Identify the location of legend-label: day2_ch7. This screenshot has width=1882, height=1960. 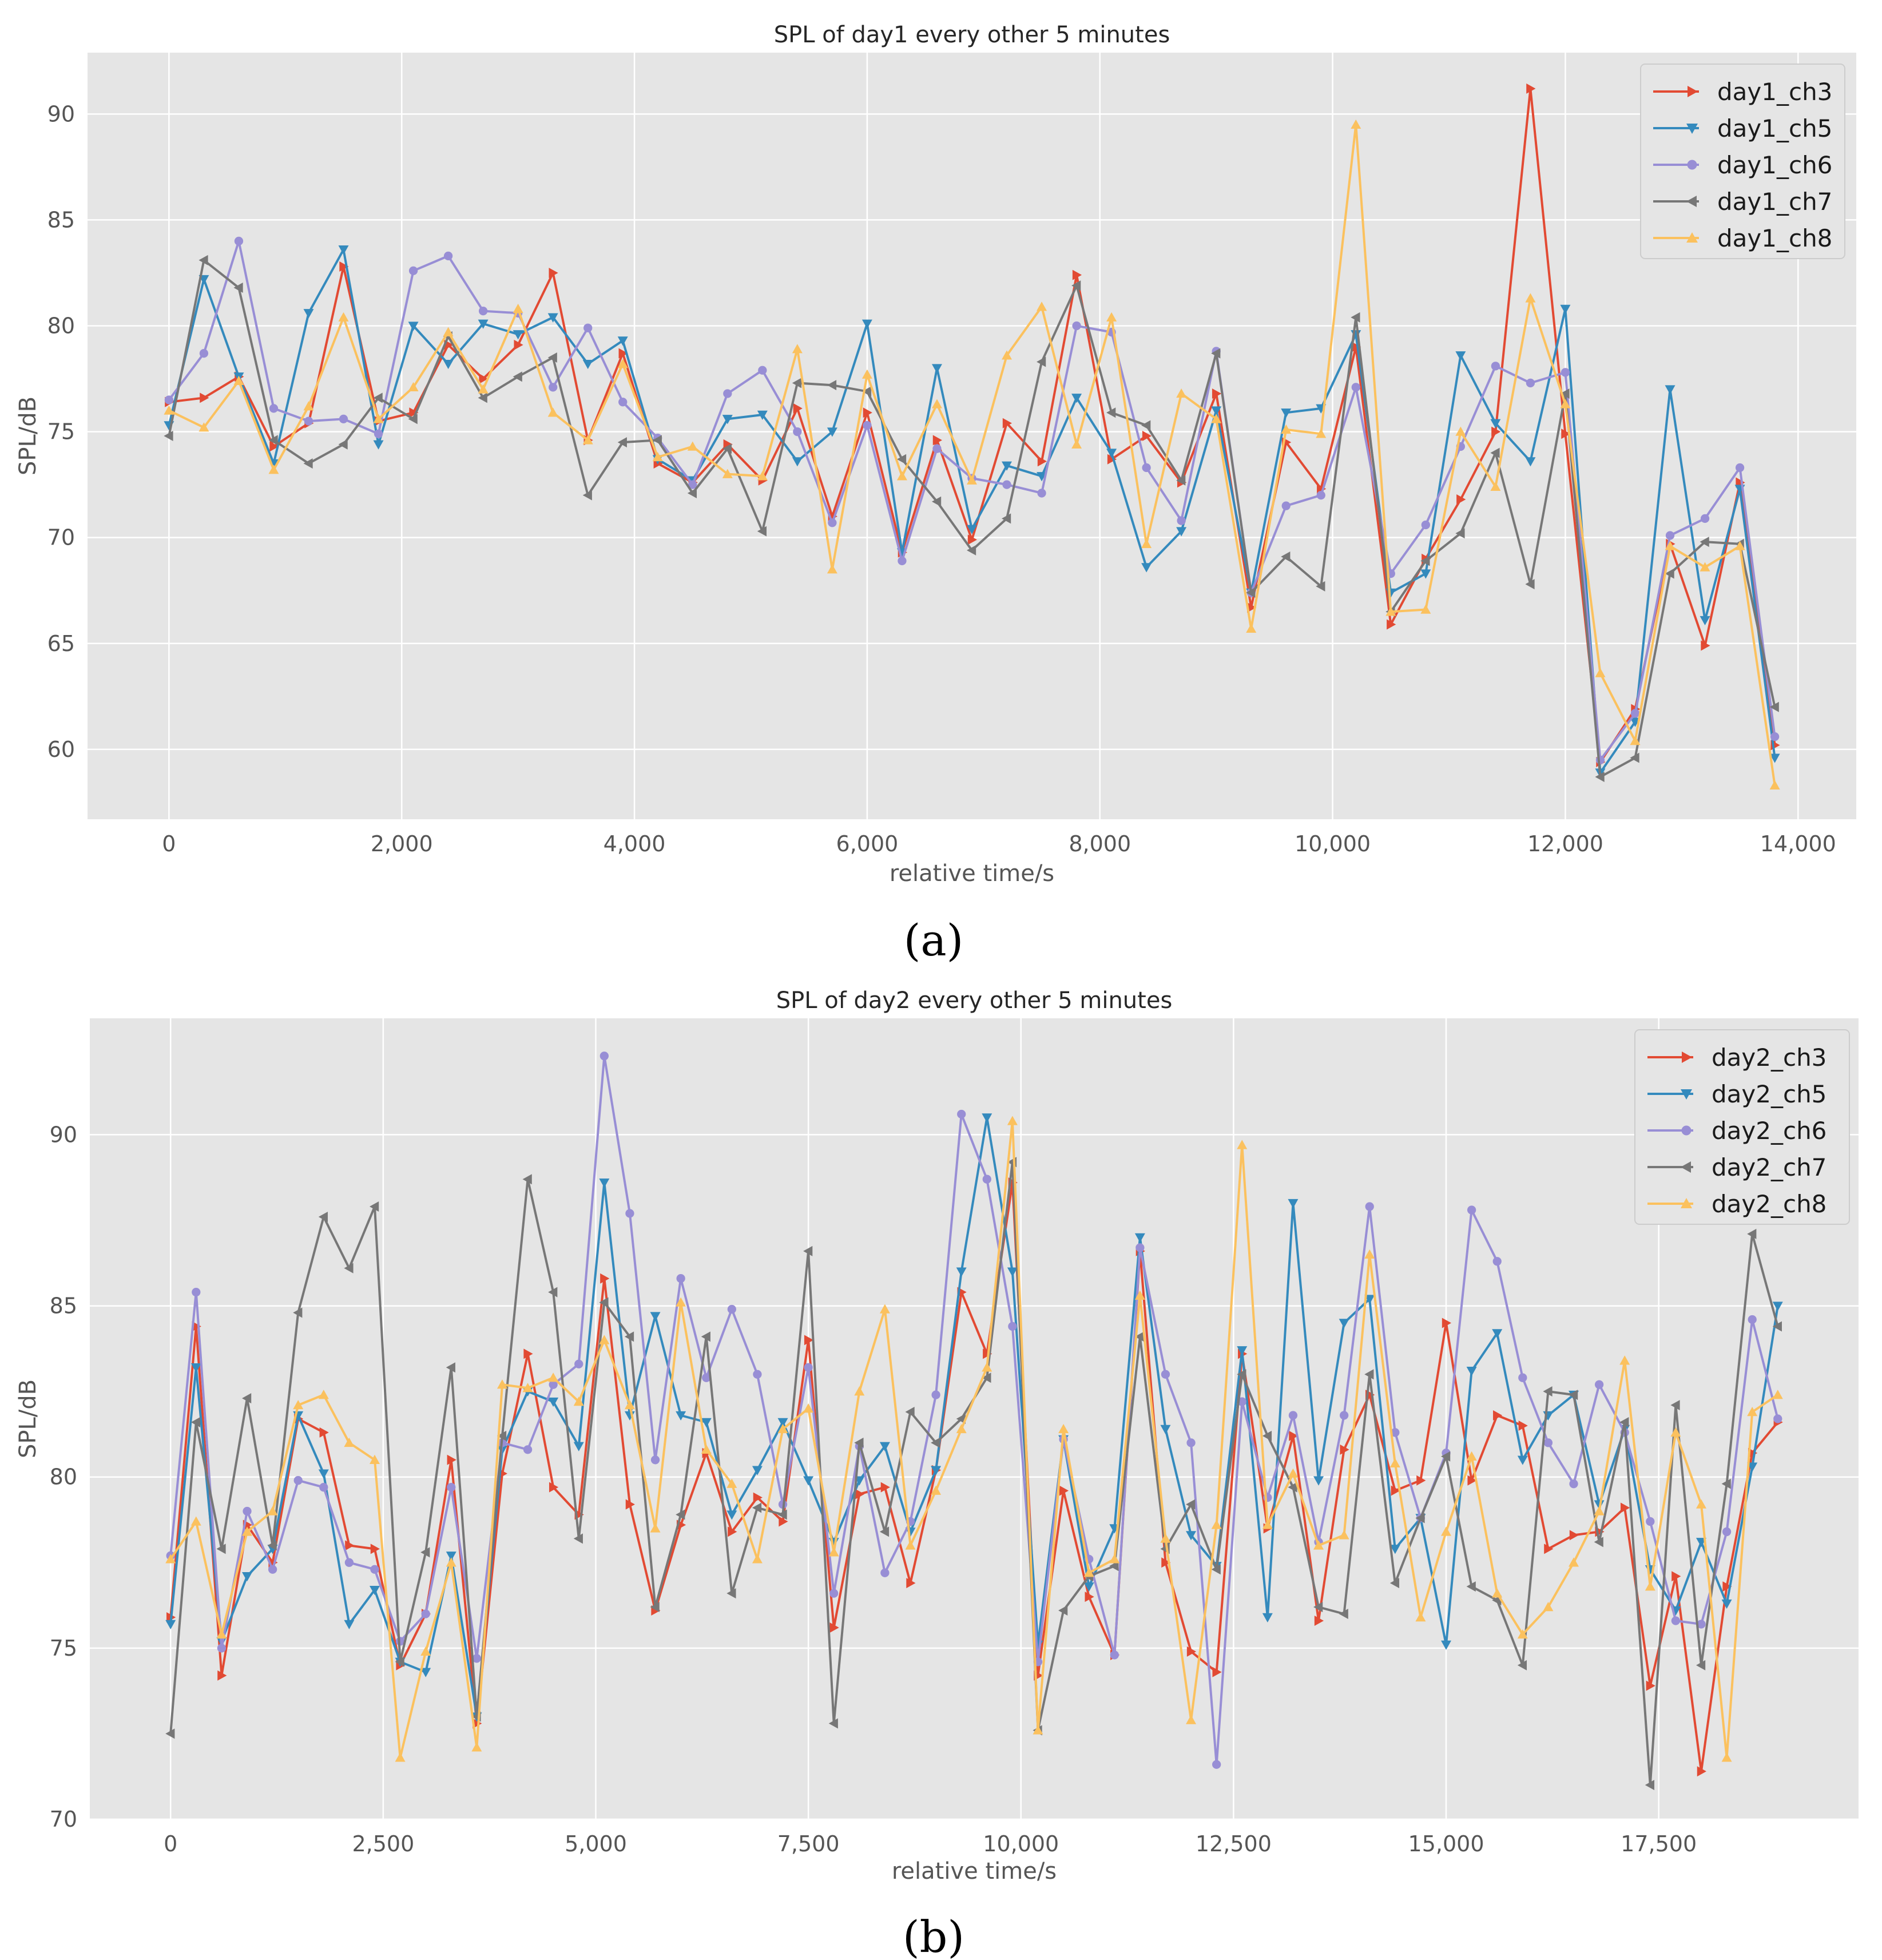
(1769, 1167).